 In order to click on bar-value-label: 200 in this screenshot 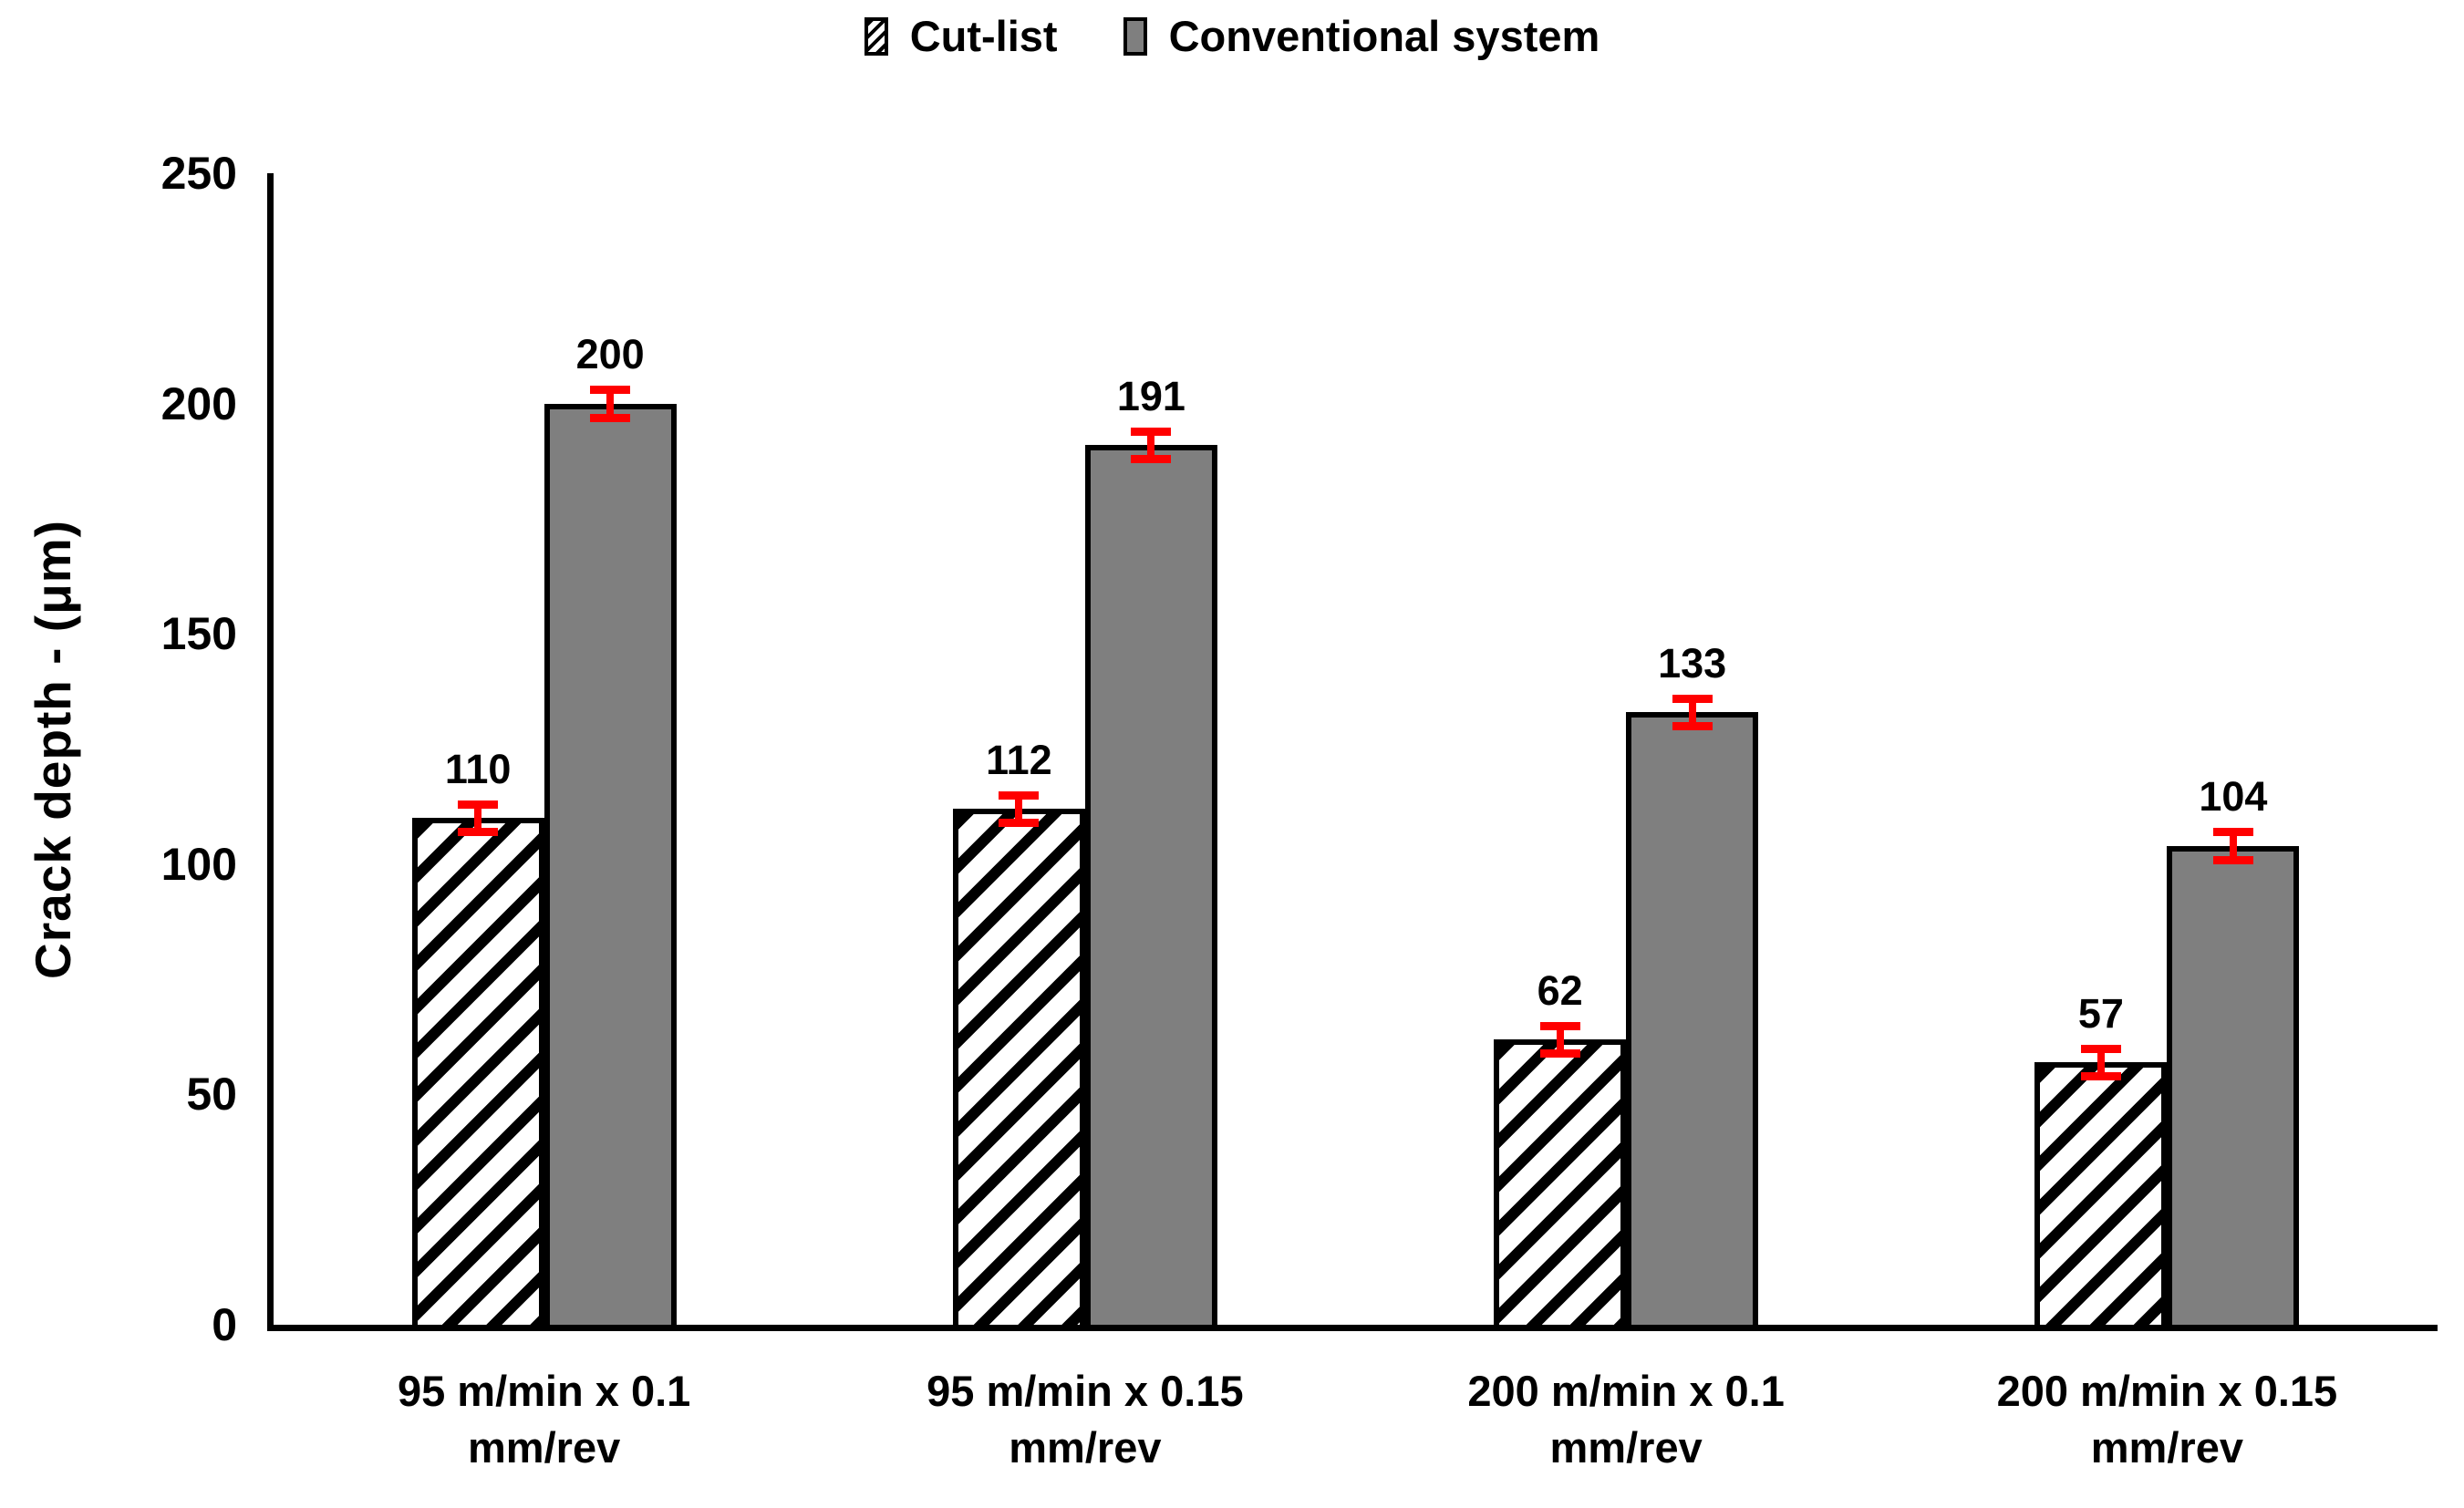, I will do `click(610, 354)`.